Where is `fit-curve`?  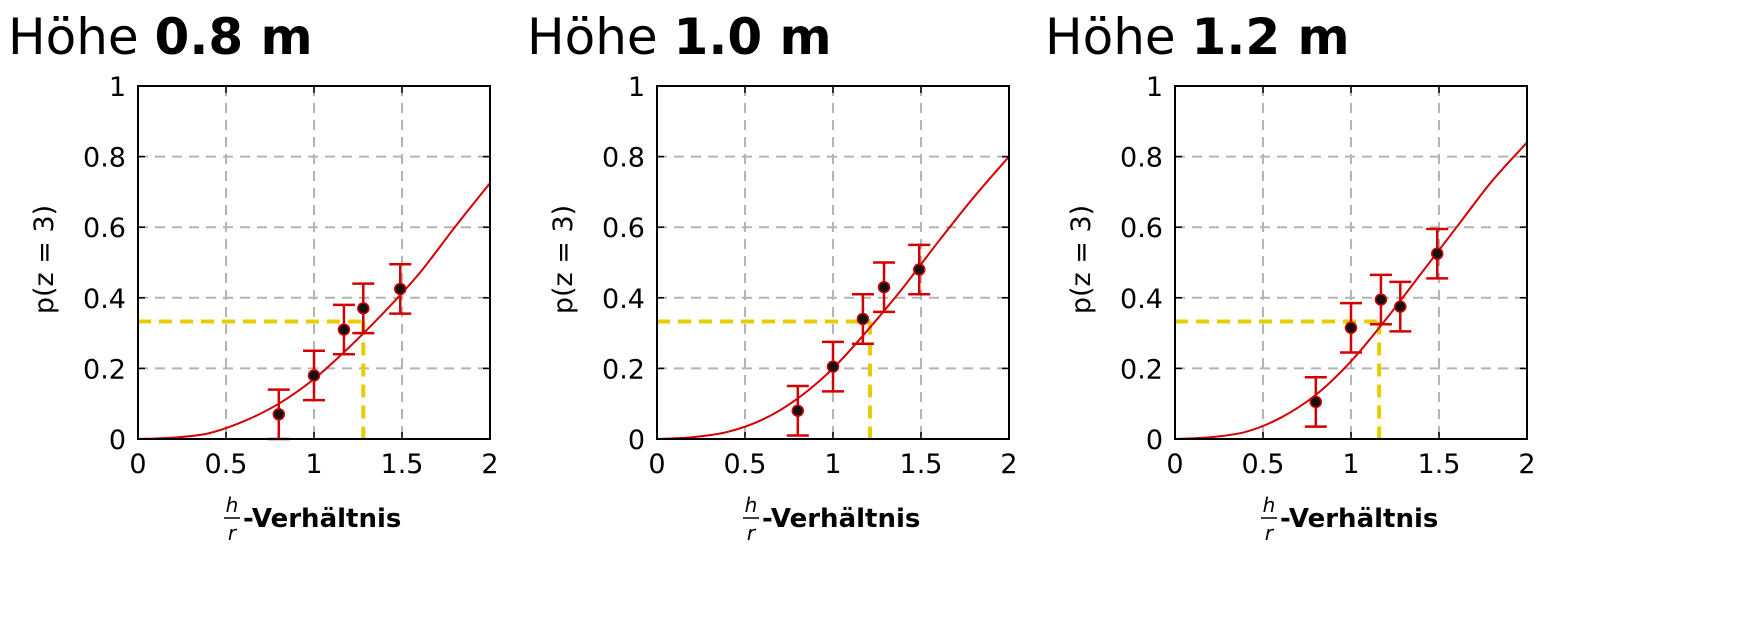 fit-curve is located at coordinates (1351, 290).